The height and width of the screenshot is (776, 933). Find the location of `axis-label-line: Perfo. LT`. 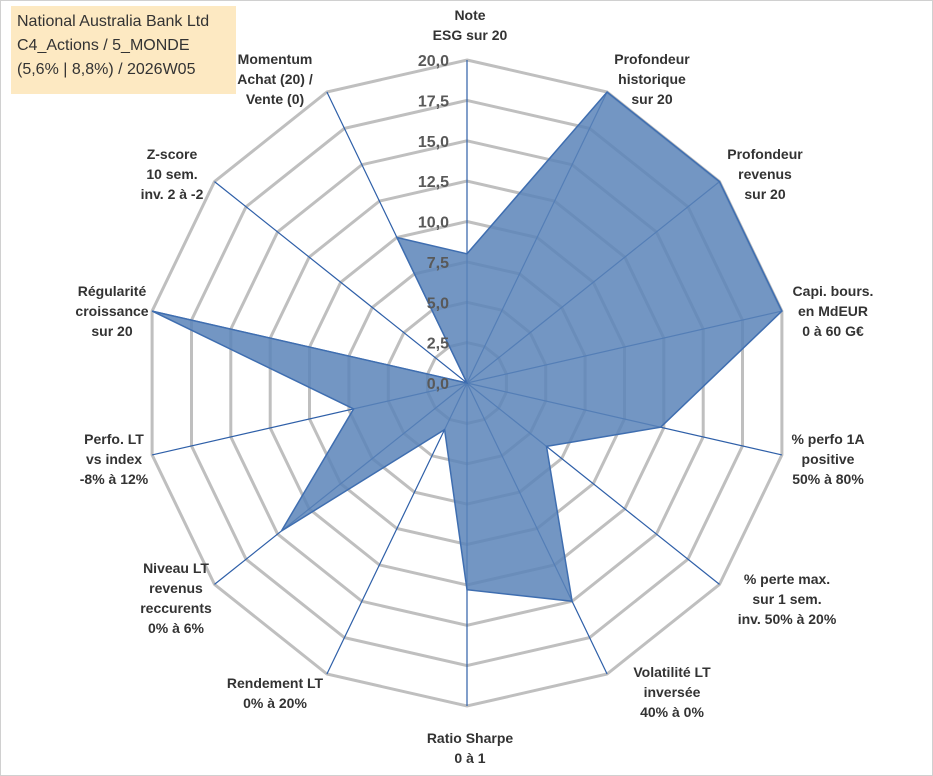

axis-label-line: Perfo. LT is located at coordinates (114, 439).